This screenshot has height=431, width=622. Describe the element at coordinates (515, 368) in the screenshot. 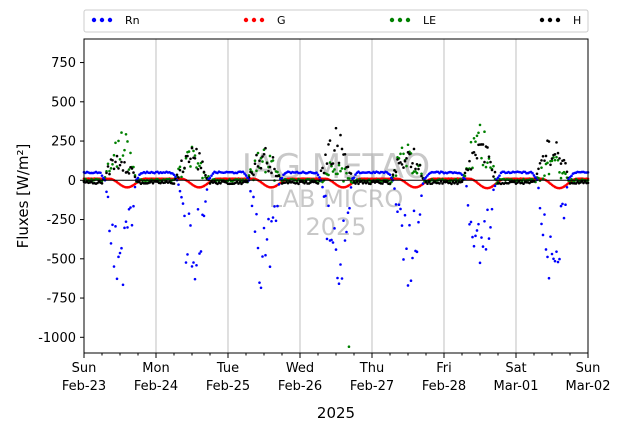

I see `x-tick-day: Sat` at that location.